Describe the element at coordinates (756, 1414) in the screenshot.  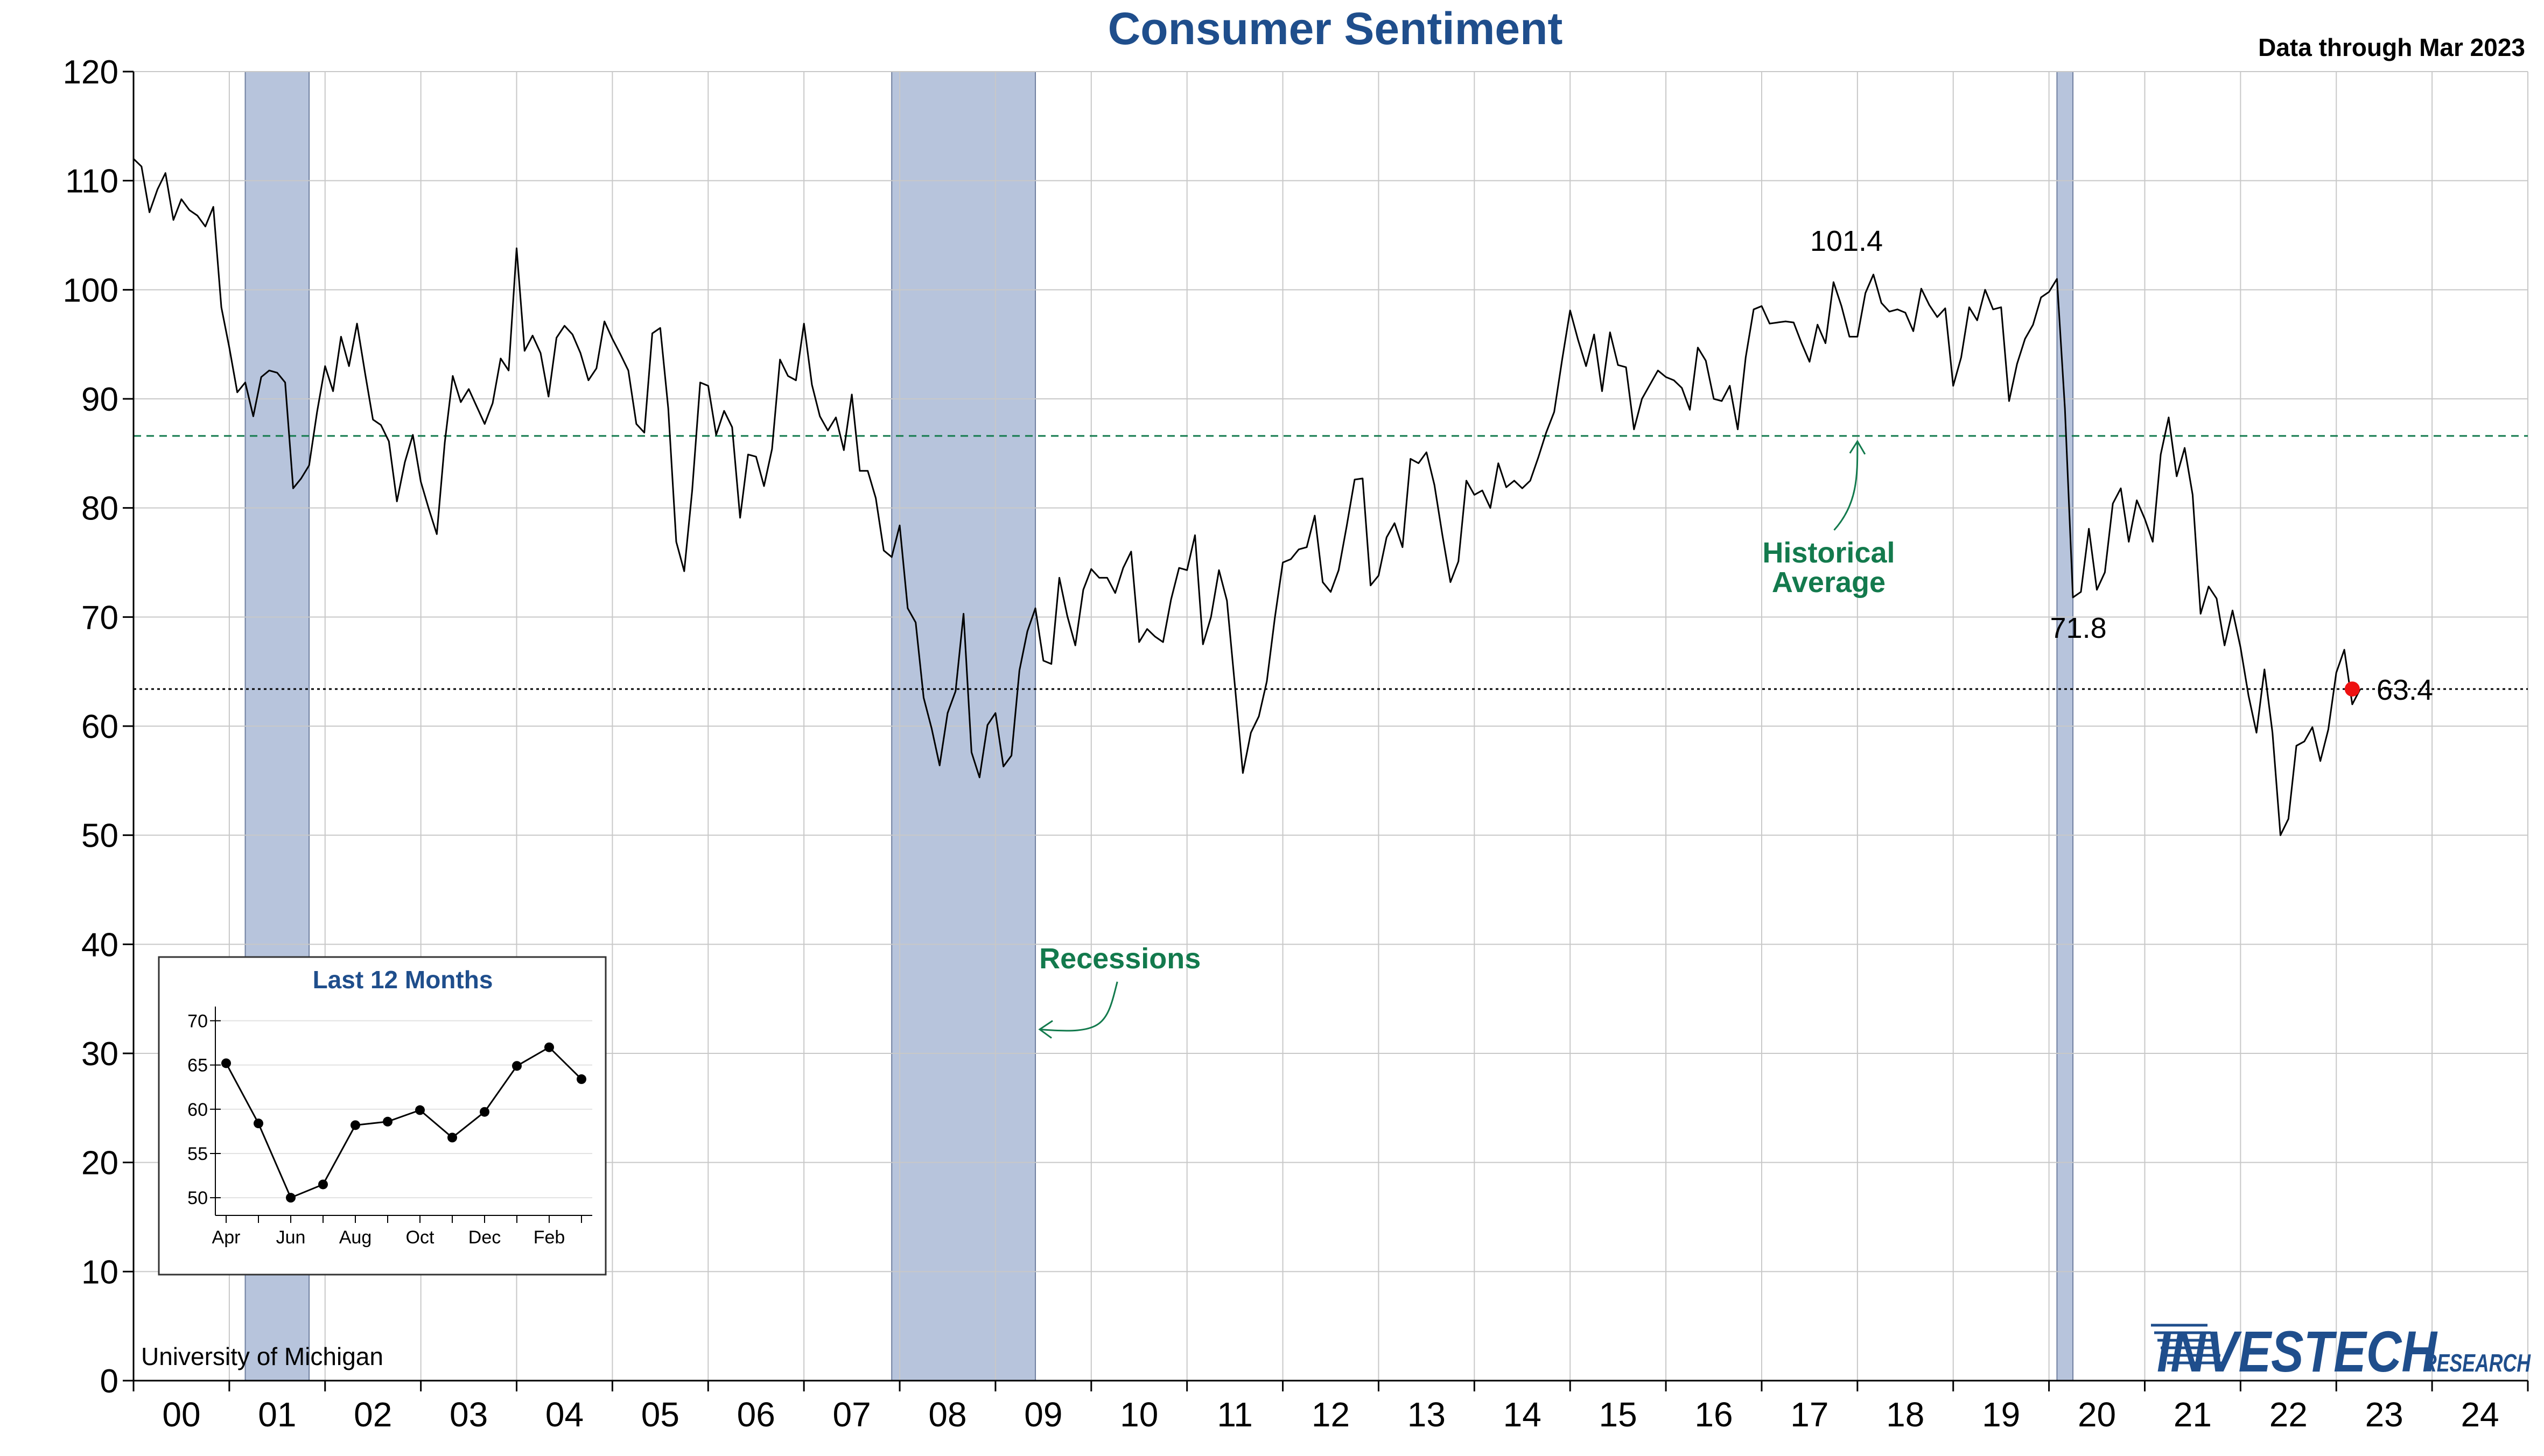
I see `x-tick-label: 06` at that location.